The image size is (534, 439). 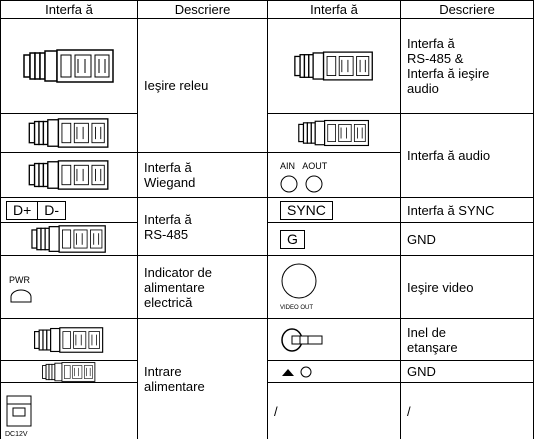 I want to click on description: Intrare alimentare, so click(x=202, y=378).